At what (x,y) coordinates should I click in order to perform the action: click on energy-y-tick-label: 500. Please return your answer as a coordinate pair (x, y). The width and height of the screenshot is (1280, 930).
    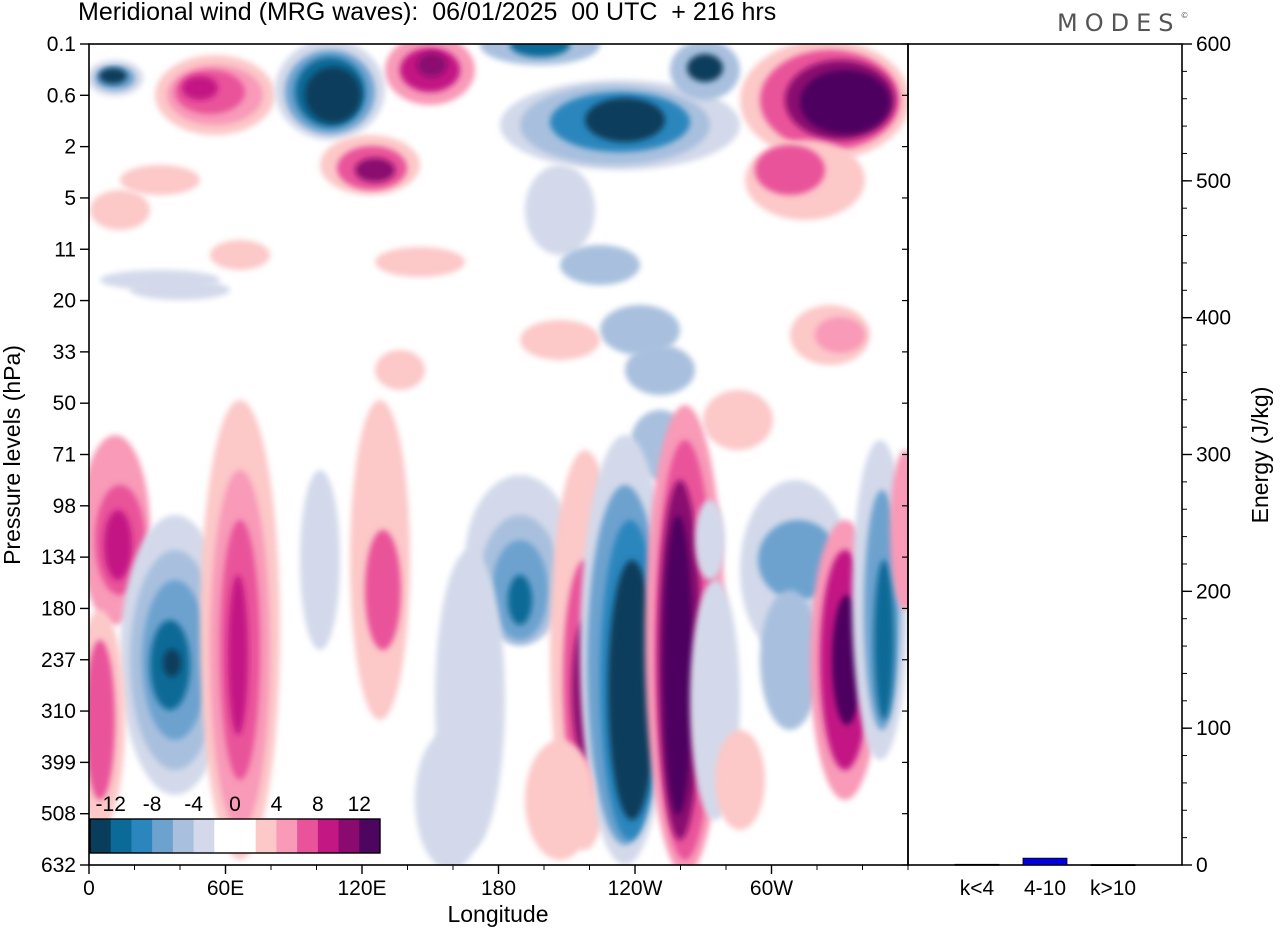
    Looking at the image, I should click on (1213, 181).